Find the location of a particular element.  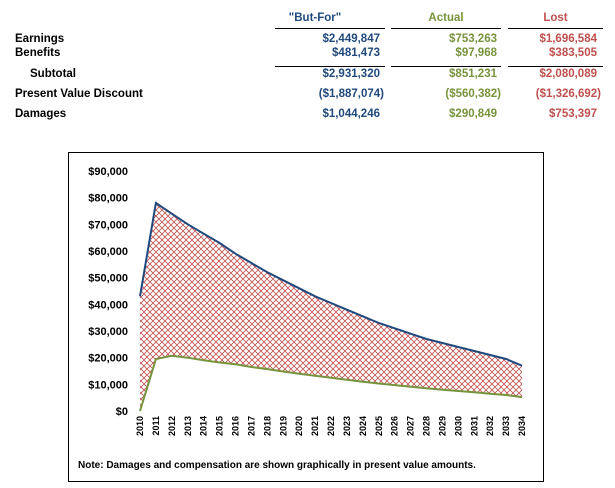

x-tick-label: 2025 is located at coordinates (379, 426).